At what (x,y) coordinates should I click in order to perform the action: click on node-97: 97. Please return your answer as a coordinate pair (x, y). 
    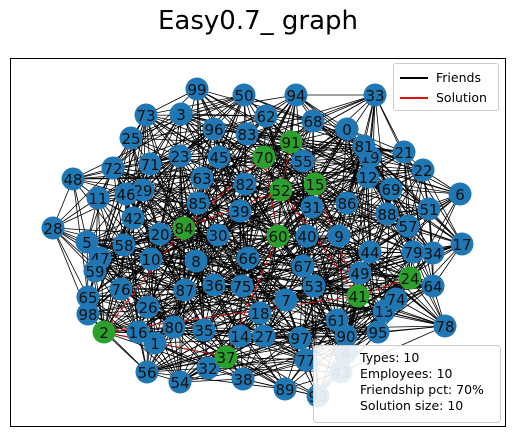
    Looking at the image, I should click on (300, 338).